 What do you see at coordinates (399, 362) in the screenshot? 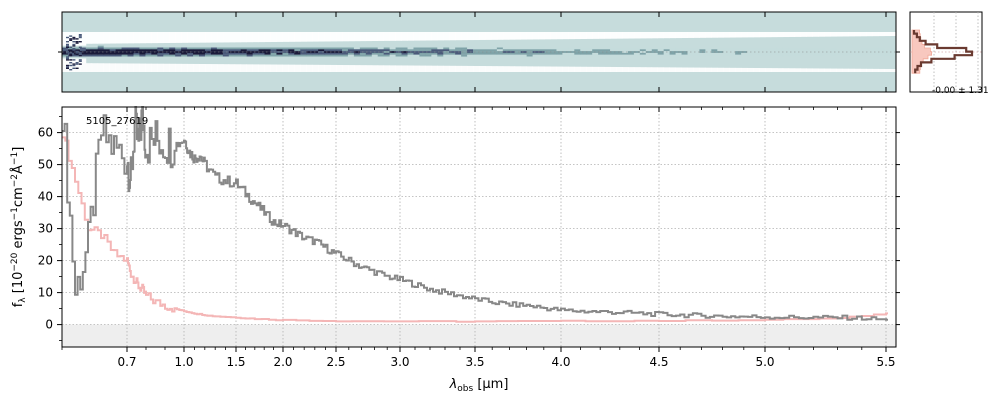
I see `x-tick-label: 3.0` at bounding box center [399, 362].